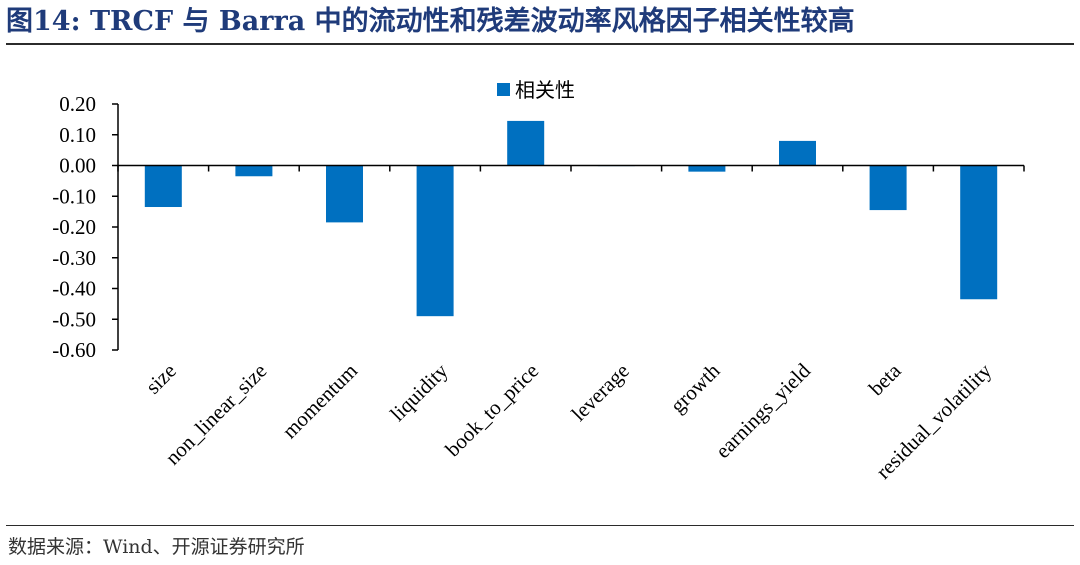 This screenshot has height=565, width=1080. What do you see at coordinates (694, 387) in the screenshot?
I see `category-label: growth` at bounding box center [694, 387].